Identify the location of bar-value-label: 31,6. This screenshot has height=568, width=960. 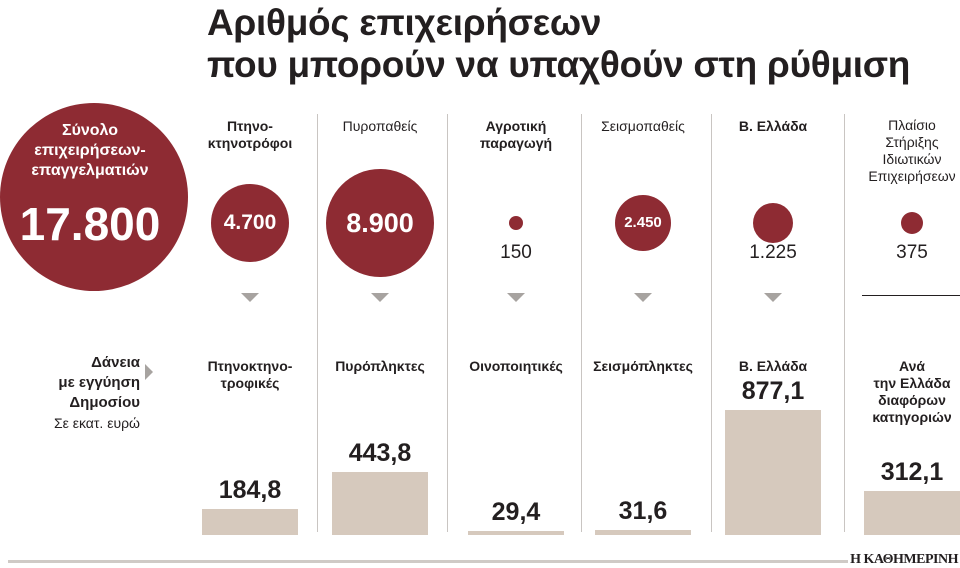
(643, 511).